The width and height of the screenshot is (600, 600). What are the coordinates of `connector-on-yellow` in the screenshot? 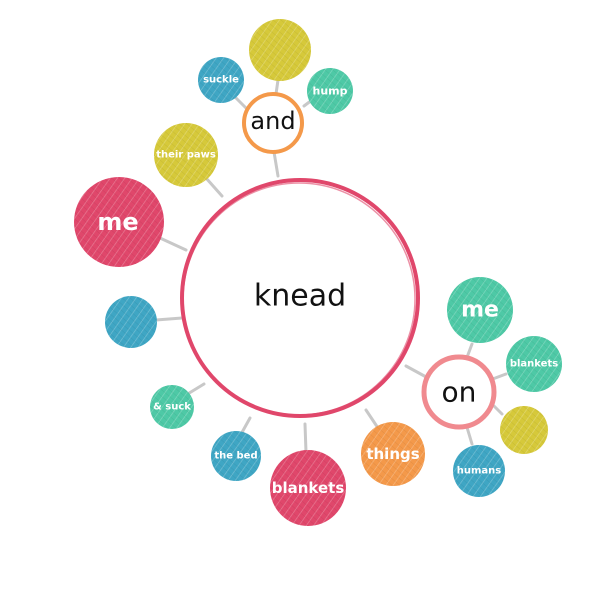 It's located at (498, 410).